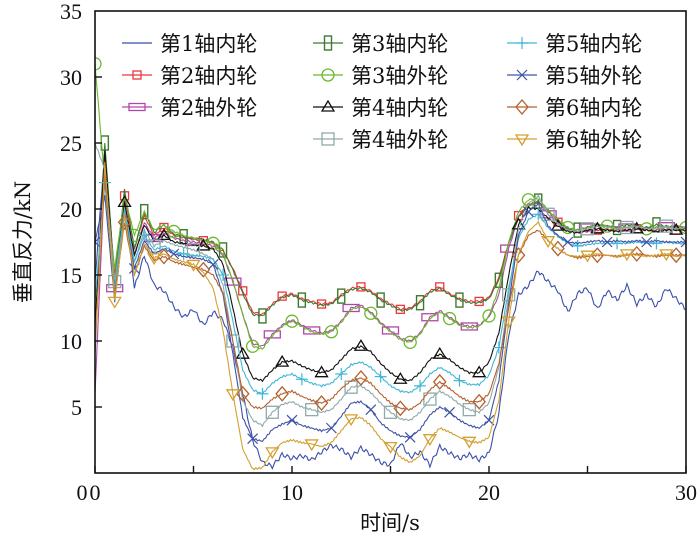 Image resolution: width=700 pixels, height=540 pixels. I want to click on legend-item: 第4轴外轮, so click(380, 140).